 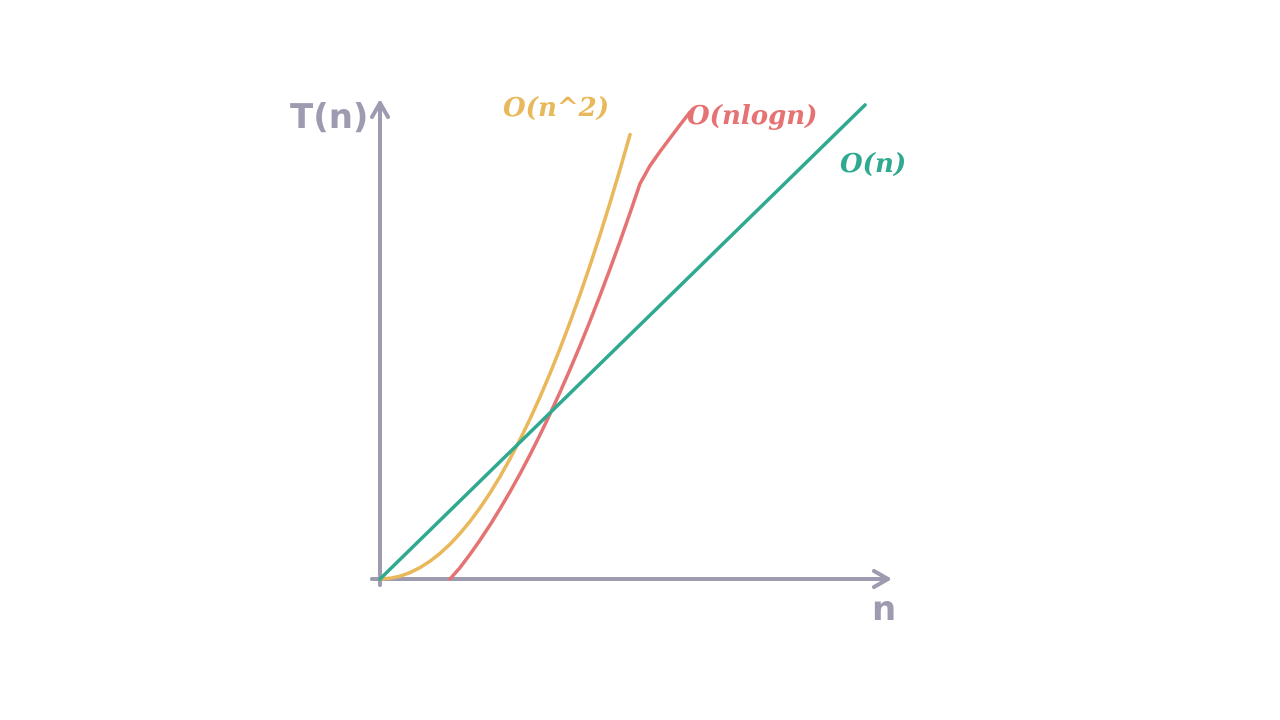 What do you see at coordinates (752, 116) in the screenshot?
I see `series-label-nlogn: O(nlogn)` at bounding box center [752, 116].